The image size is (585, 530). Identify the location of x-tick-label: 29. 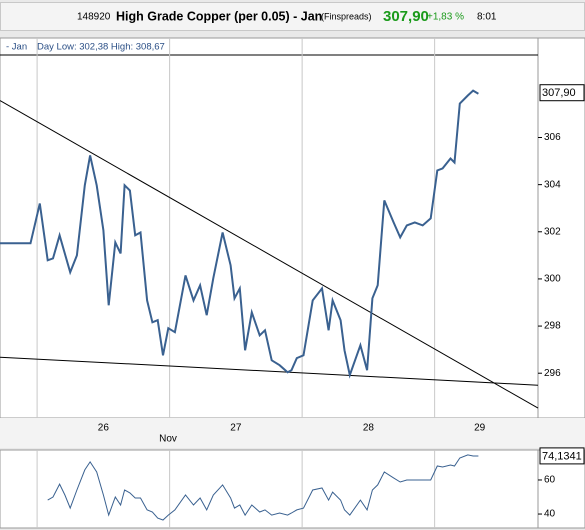
(480, 428).